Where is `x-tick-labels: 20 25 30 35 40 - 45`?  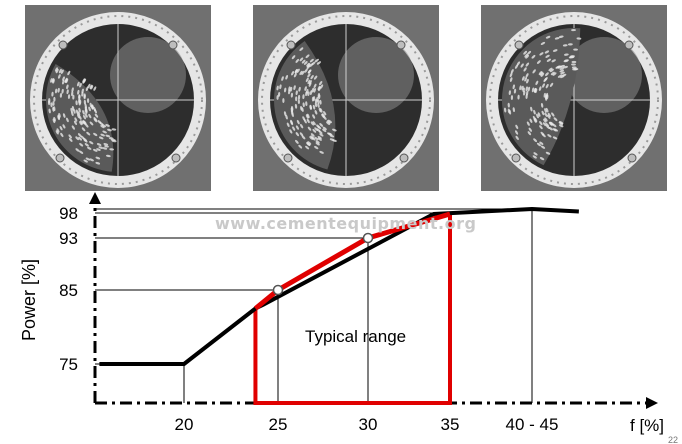
x-tick-labels: 20 25 30 35 40 - 45 is located at coordinates (367, 424).